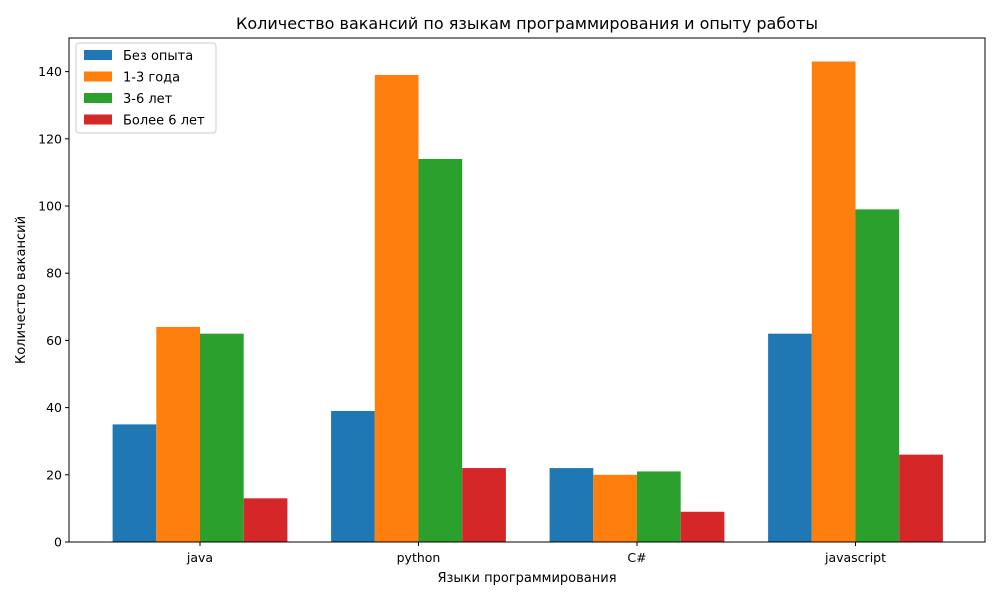 Image resolution: width=1000 pixels, height=600 pixels. I want to click on x-tick-label: java, so click(199, 557).